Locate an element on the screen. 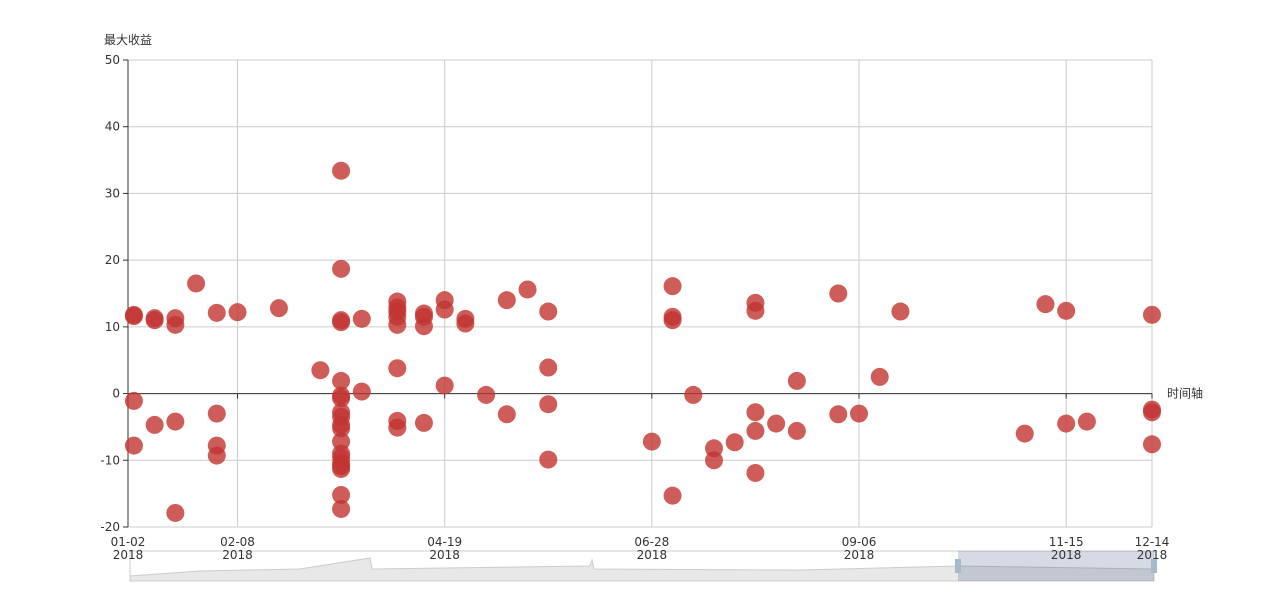 This screenshot has height=592, width=1280. zoom-preview is located at coordinates (642, 569).